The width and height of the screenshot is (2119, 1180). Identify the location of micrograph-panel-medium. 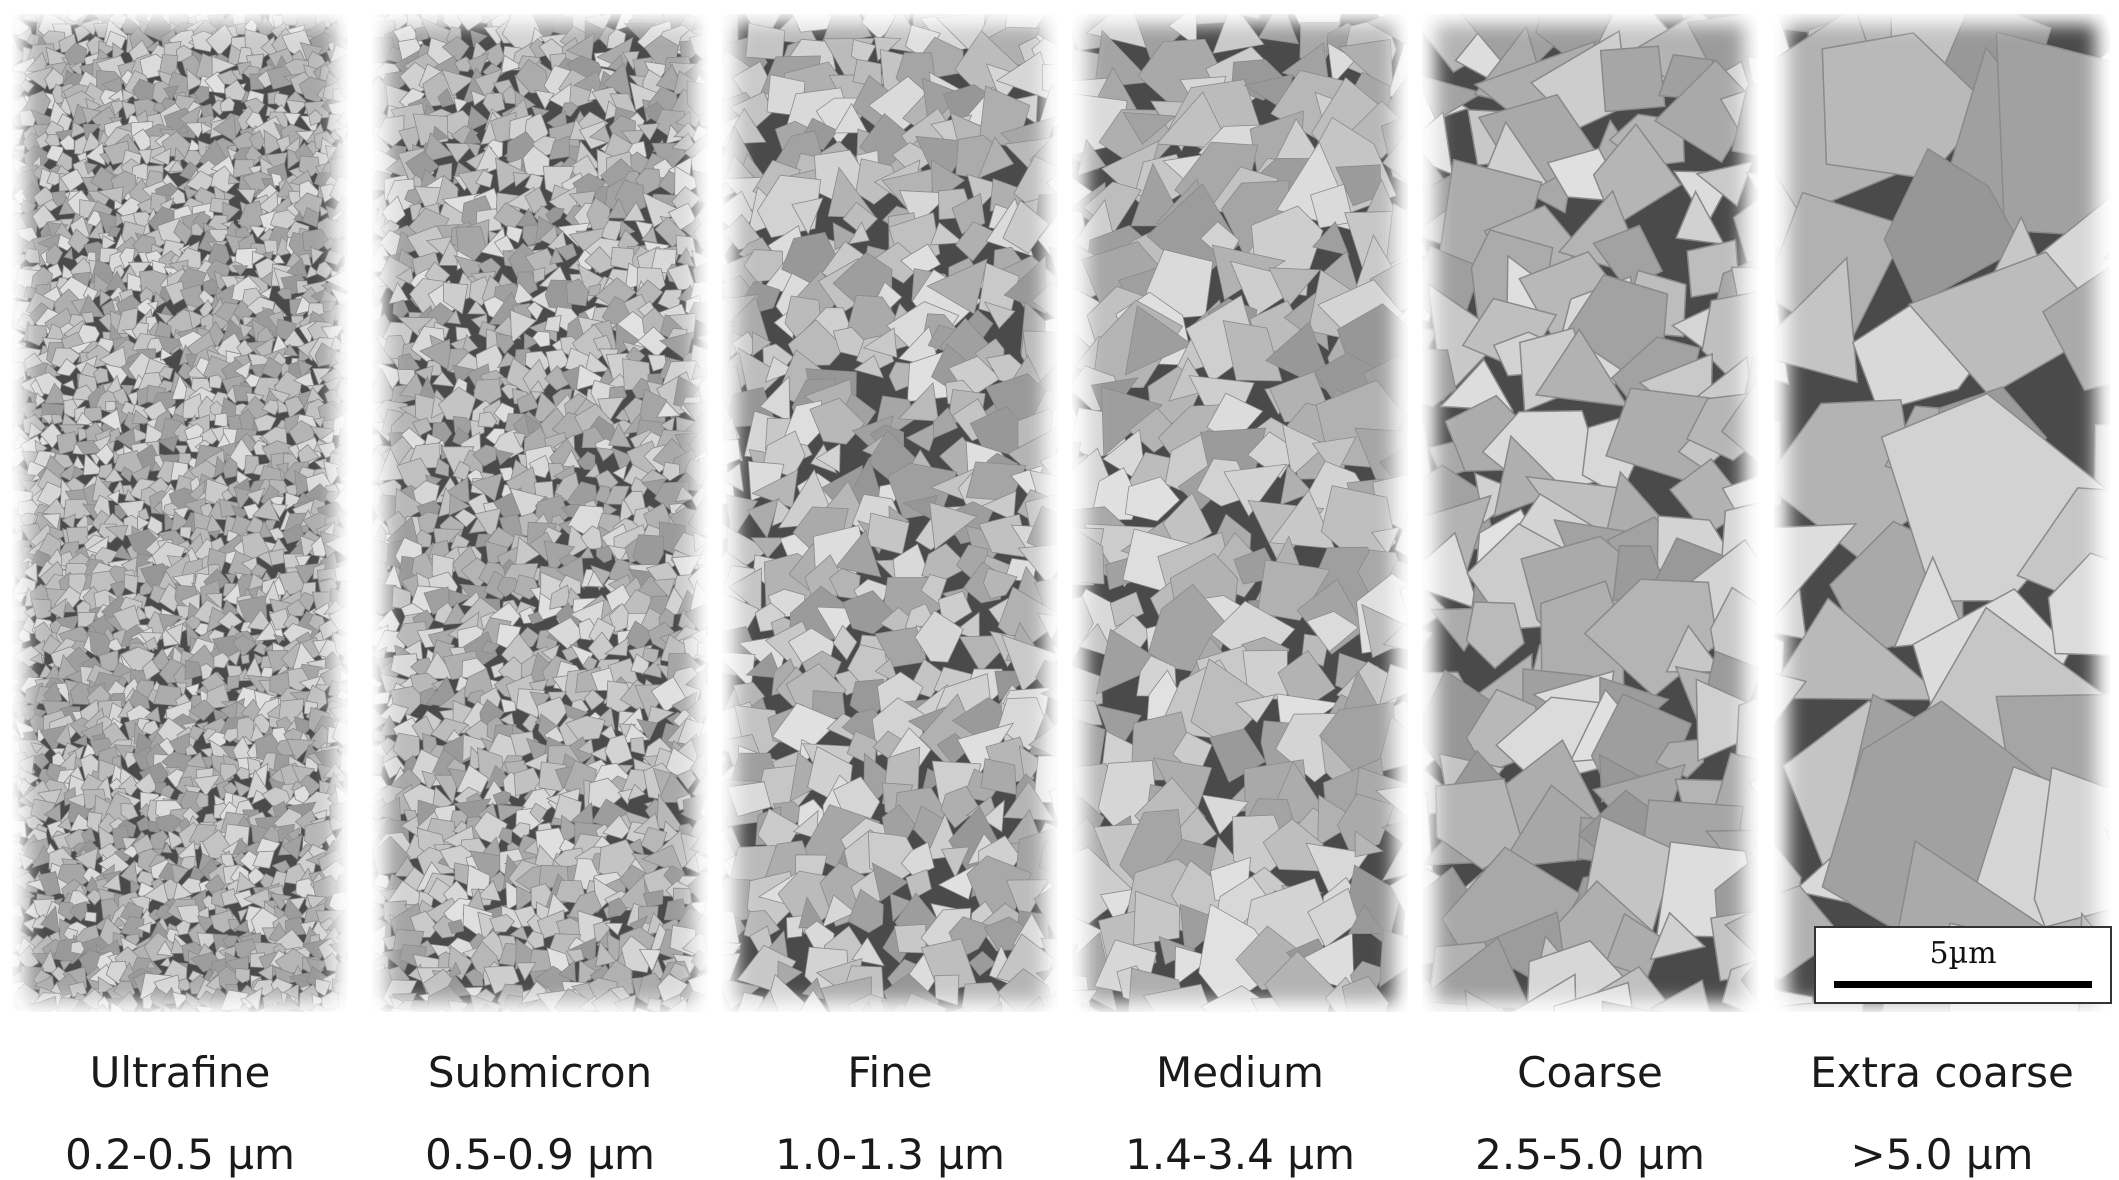
(1240, 513).